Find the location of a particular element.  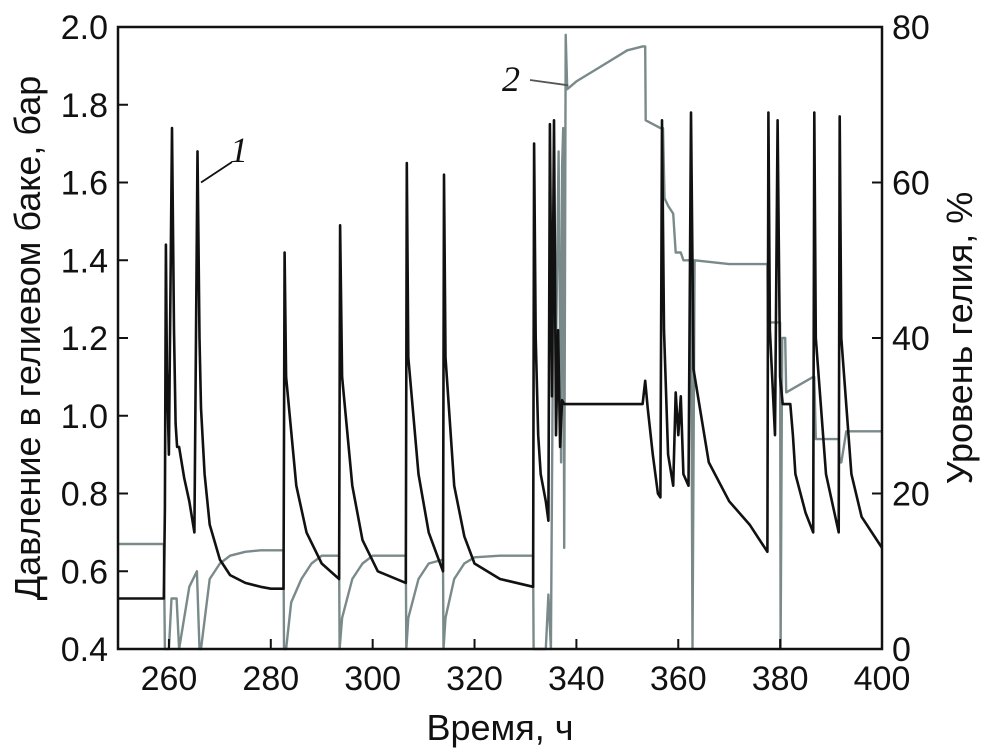

x-tick-label: 300 is located at coordinates (372, 679).